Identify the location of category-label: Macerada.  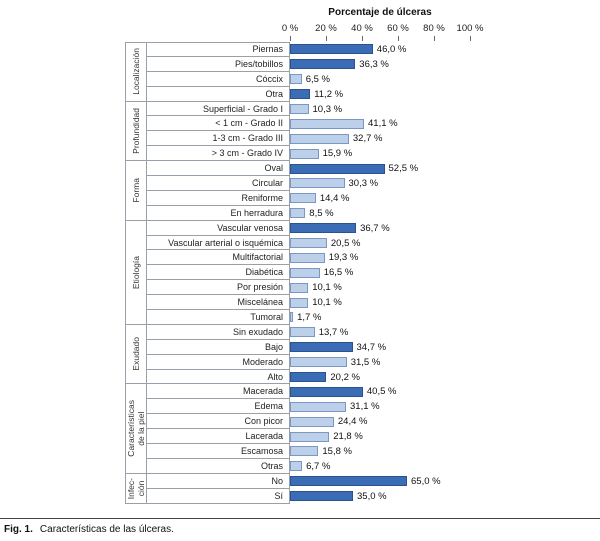
(218, 392).